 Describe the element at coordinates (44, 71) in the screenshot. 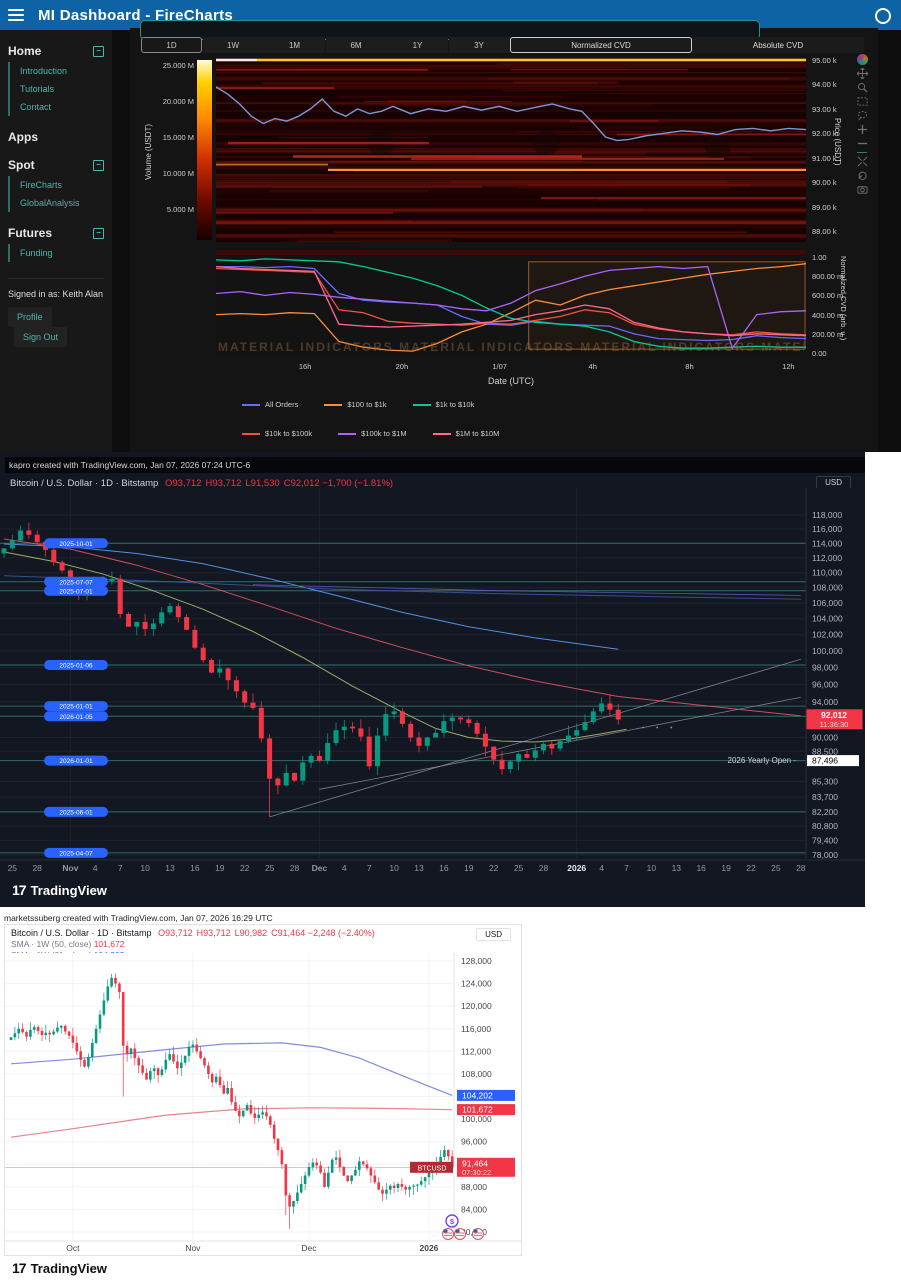

I see `sidebar-item-introduction: Introduction` at that location.